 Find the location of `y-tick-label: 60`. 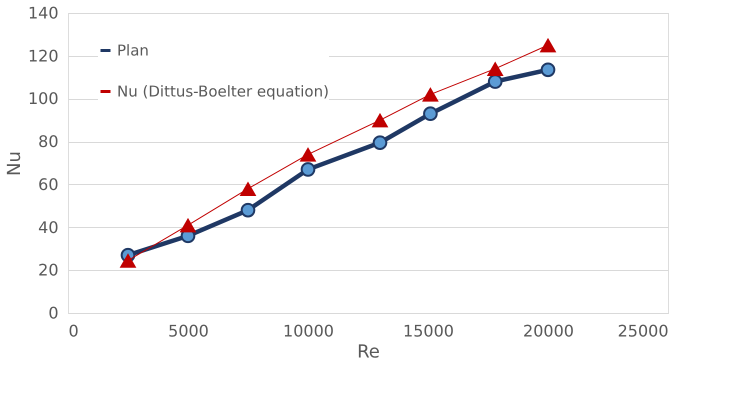

y-tick-label: 60 is located at coordinates (48, 184).